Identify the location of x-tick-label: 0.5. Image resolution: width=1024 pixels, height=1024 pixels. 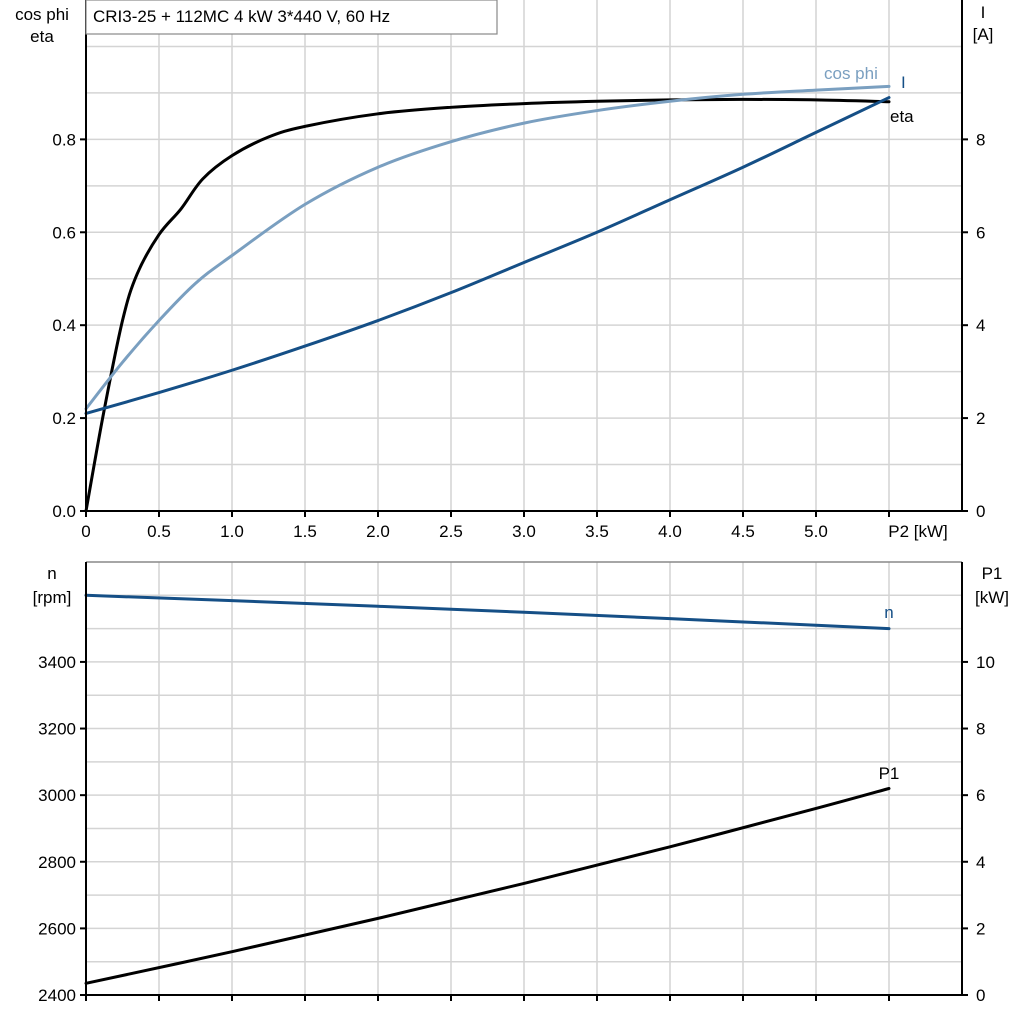
(159, 531).